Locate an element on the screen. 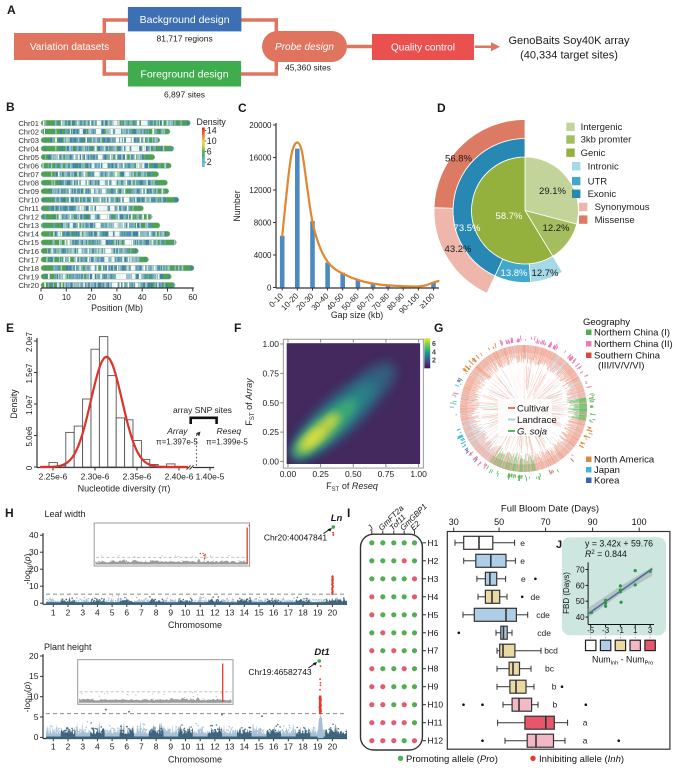 The height and width of the screenshot is (775, 676). svg-text: H10 is located at coordinates (436, 705).